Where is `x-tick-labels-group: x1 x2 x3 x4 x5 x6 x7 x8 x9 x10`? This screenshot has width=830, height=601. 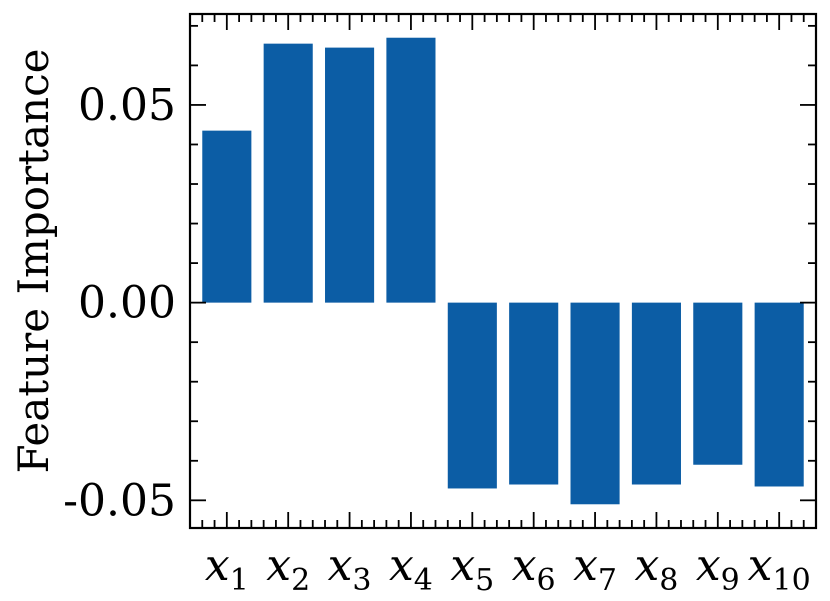 x-tick-labels-group: x1 x2 x3 x4 x5 x6 x7 x8 x9 x10 is located at coordinates (508, 569).